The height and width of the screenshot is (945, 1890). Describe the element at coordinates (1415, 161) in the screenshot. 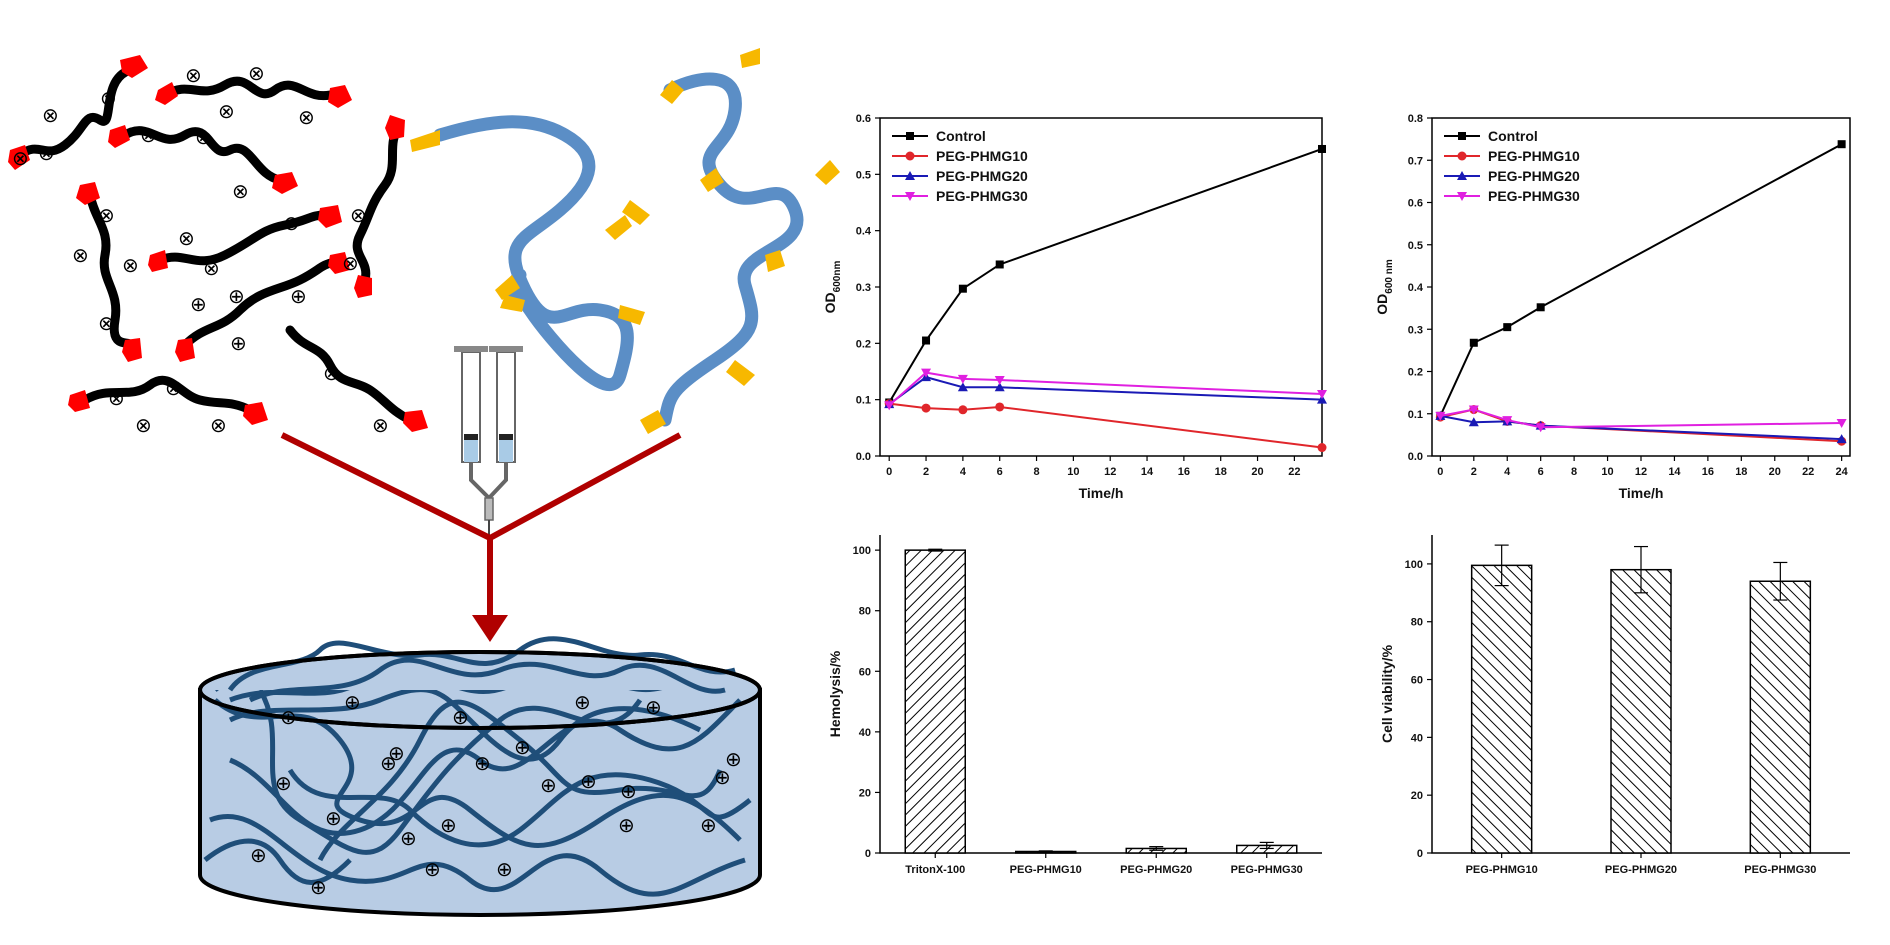

I see `y-tick-label: 0.7` at that location.